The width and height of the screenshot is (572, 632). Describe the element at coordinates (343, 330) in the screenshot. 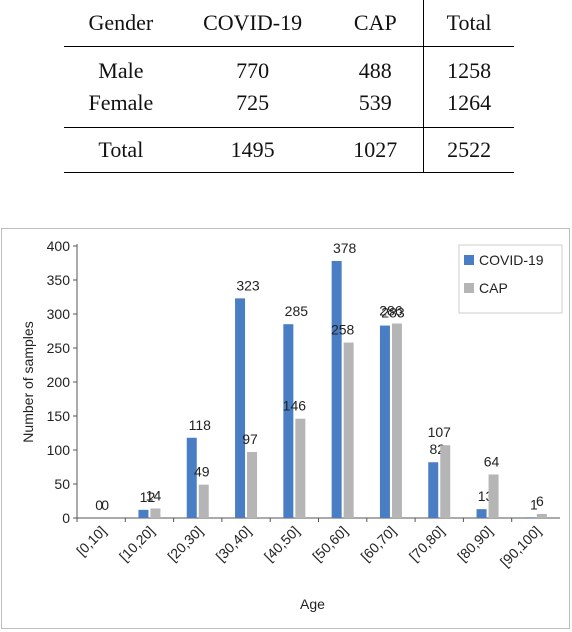

I see `data-label: 258` at that location.